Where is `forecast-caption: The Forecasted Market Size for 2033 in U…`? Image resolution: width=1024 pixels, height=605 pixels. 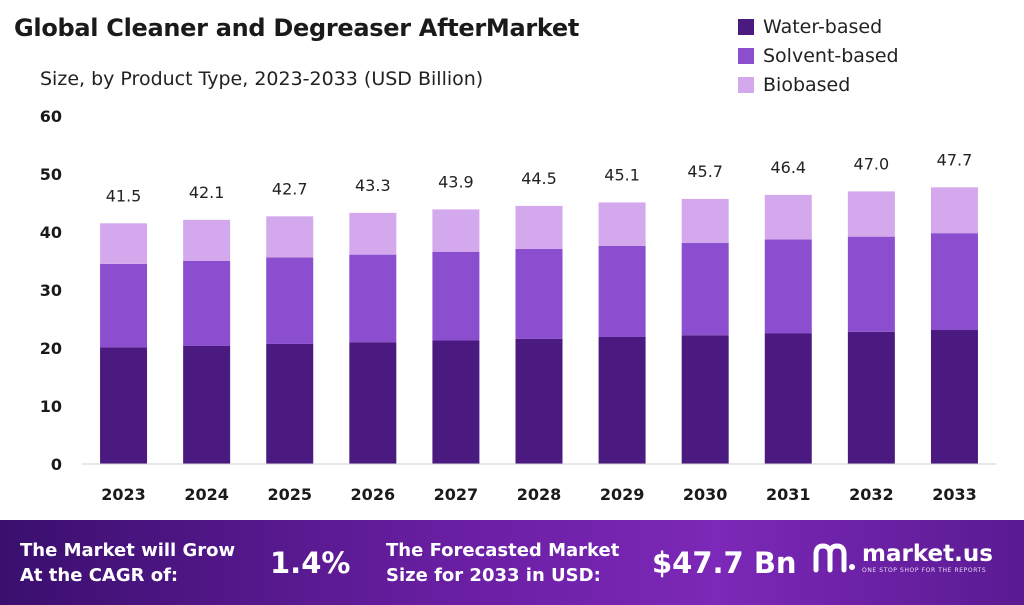
forecast-caption: The Forecasted Market Size for 2033 in U… is located at coordinates (502, 563).